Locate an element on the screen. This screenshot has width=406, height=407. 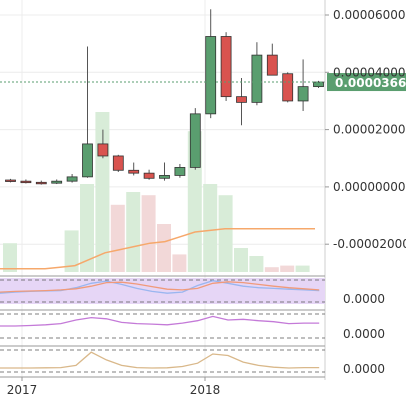
oscillator-panel-1: 0.0000 is located at coordinates (192, 290).